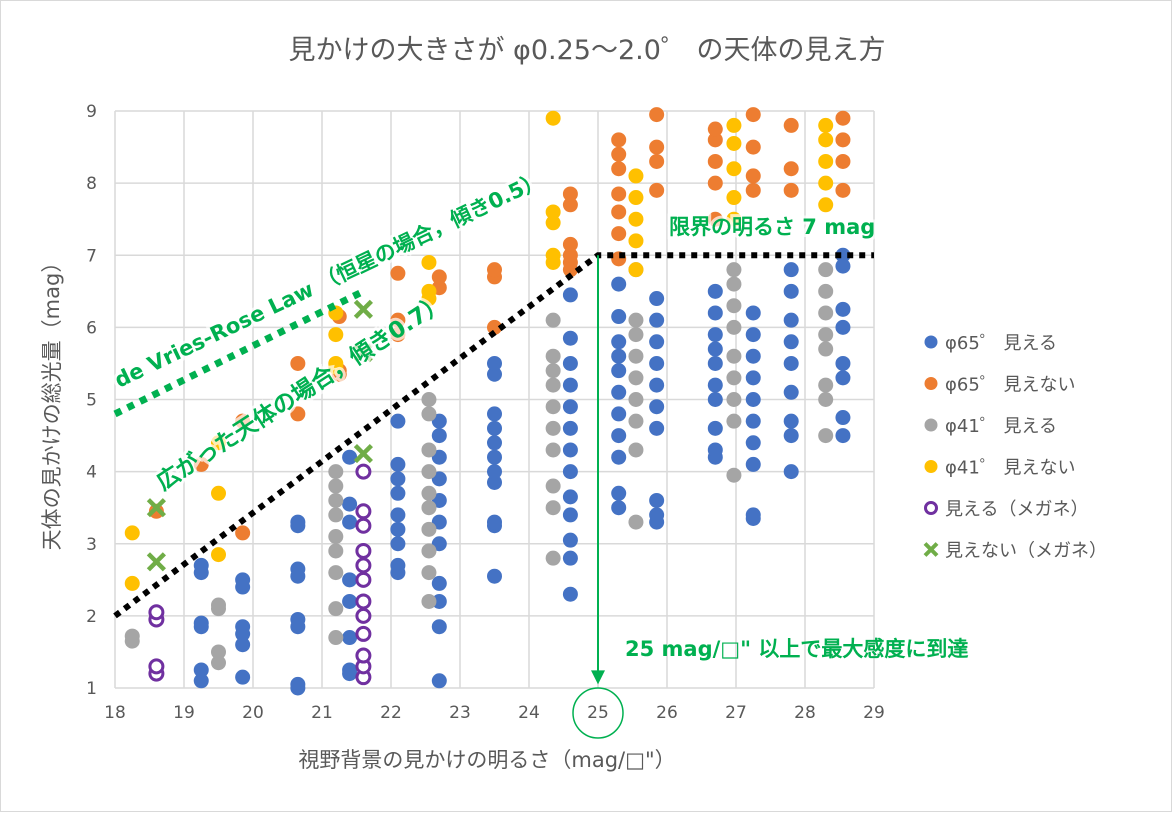 This screenshot has width=1172, height=815. I want to click on legend-label: 見える（メガネ）, so click(1016, 509).